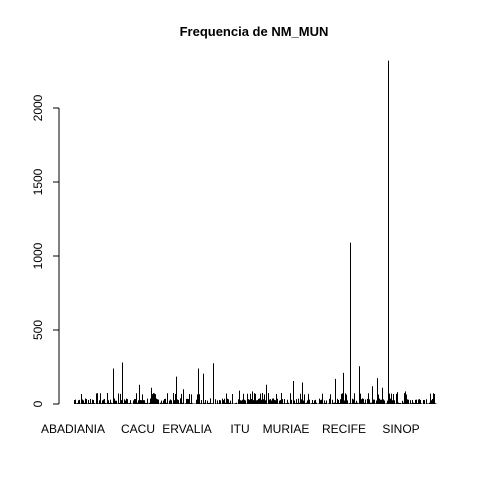 This screenshot has height=480, width=480. Describe the element at coordinates (38, 255) in the screenshot. I see `y-tick-label: 1000` at that location.